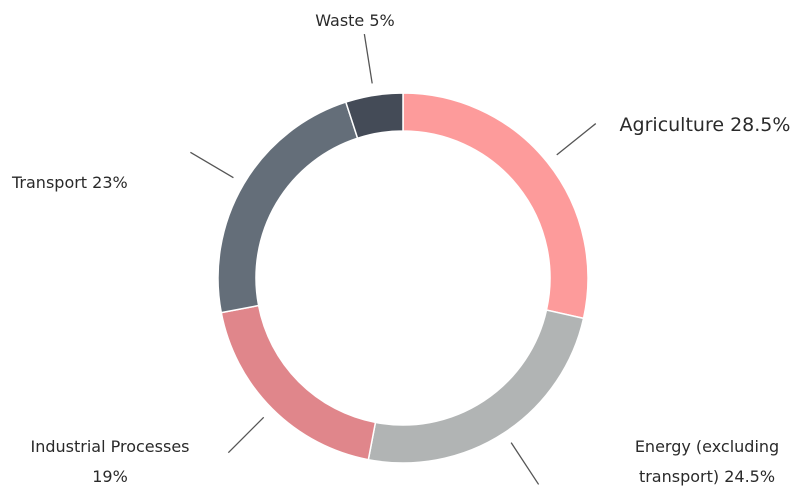 Image resolution: width=803 pixels, height=492 pixels. Describe the element at coordinates (760, 125) in the screenshot. I see `value-label: 28.5%` at that location.